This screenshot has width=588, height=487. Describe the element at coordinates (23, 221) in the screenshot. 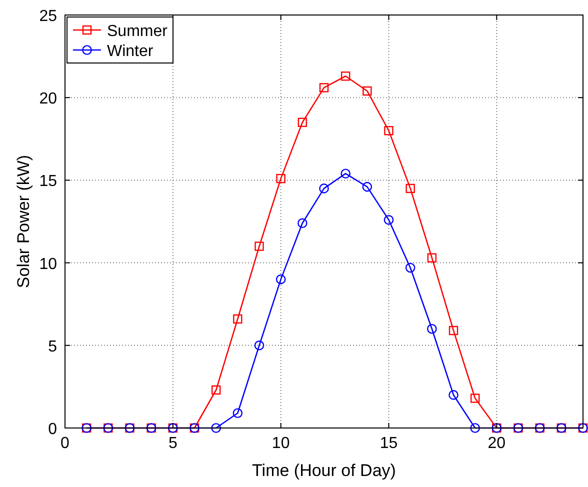

I see `y-axis-title: Solar Power (kW)` at that location.